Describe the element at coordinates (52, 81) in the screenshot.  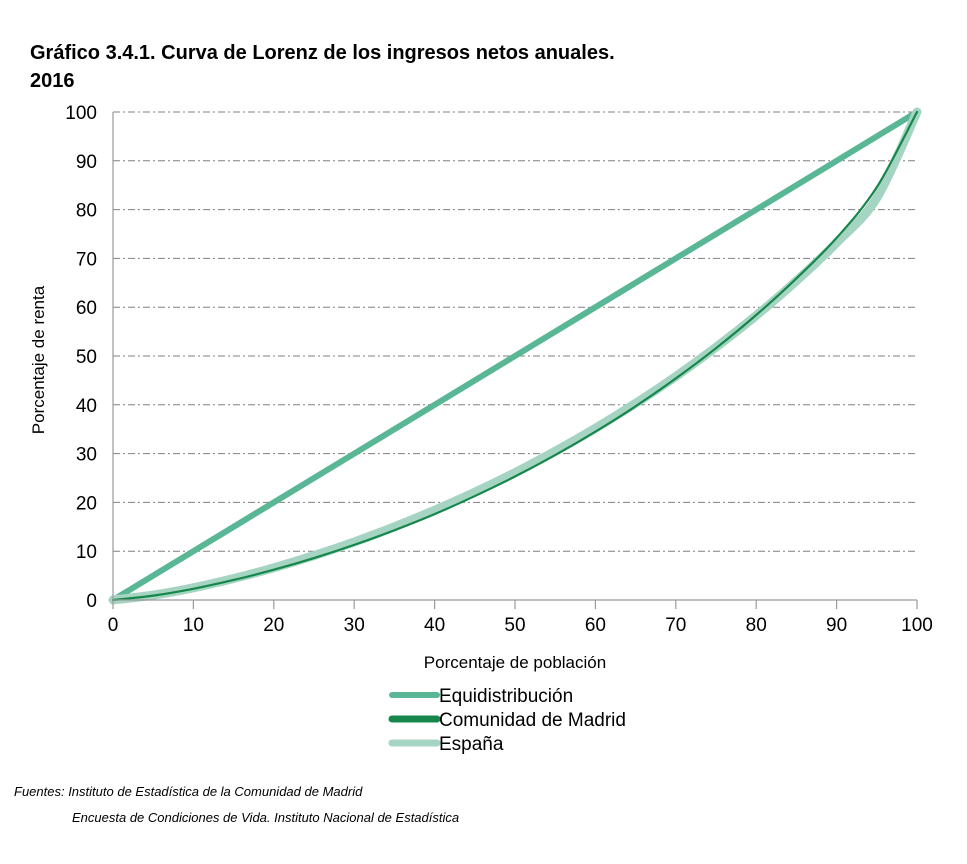
I see `chart-title-line2: 2016` at that location.